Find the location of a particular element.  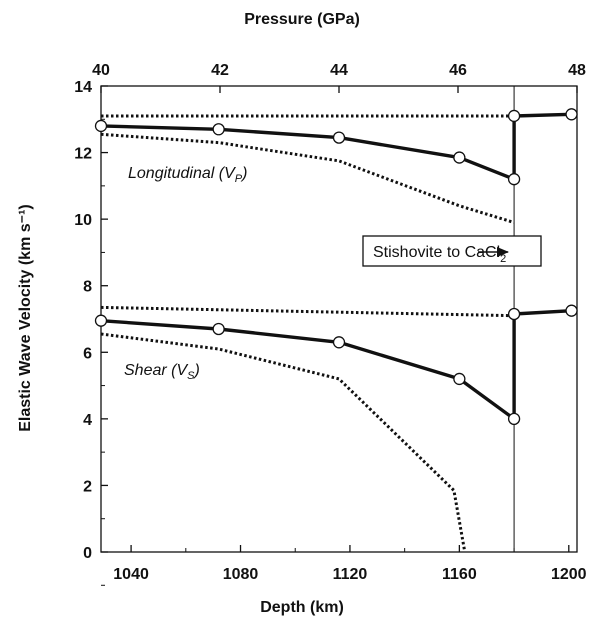

y-tick-label: 14 is located at coordinates (83, 87).